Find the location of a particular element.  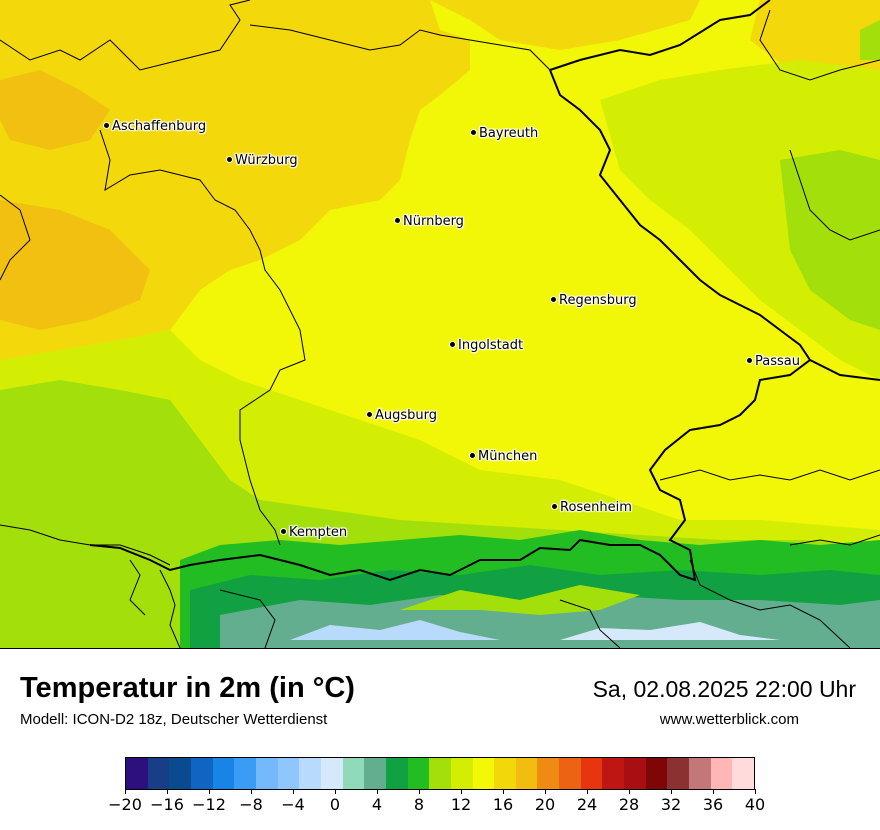

legend-tick-label: −20 is located at coordinates (125, 804).